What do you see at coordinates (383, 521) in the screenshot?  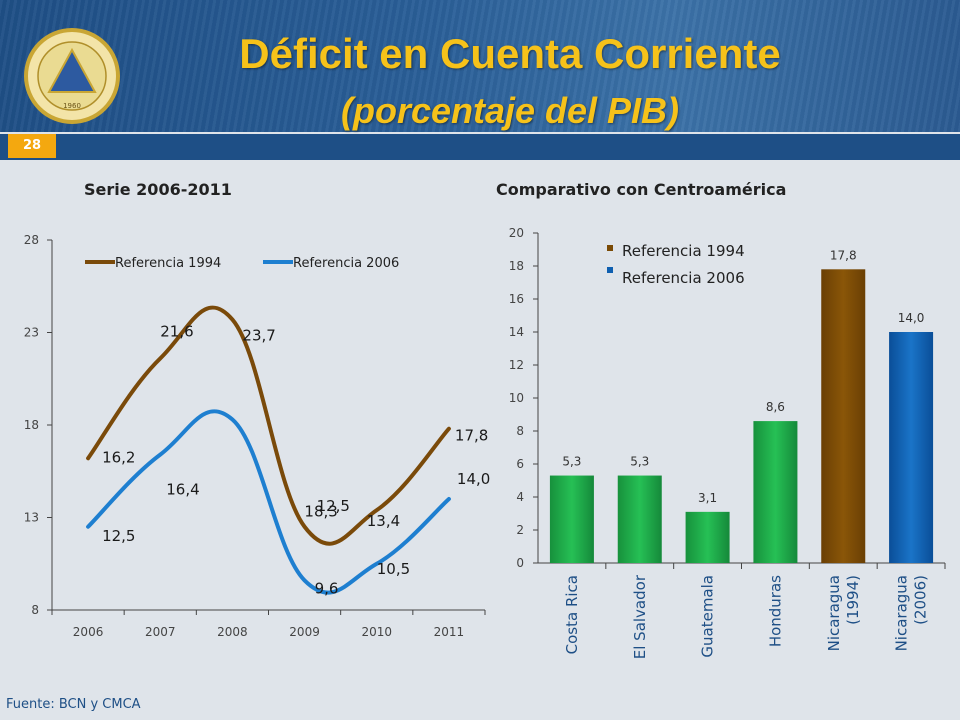 I see `line-data-label-1994: 13,4` at bounding box center [383, 521].